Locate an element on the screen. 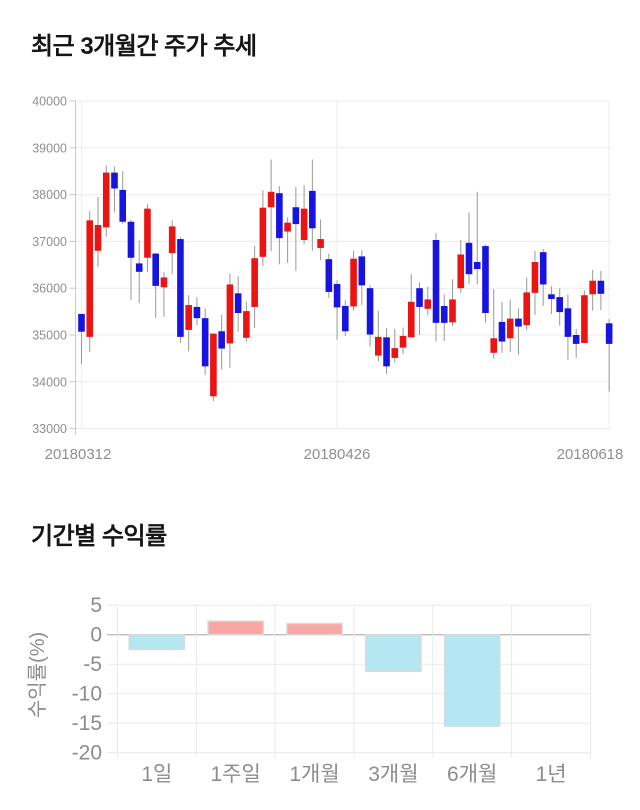  price-trend-title: 최근 3개월간 주가 추세 is located at coordinates (144, 46).